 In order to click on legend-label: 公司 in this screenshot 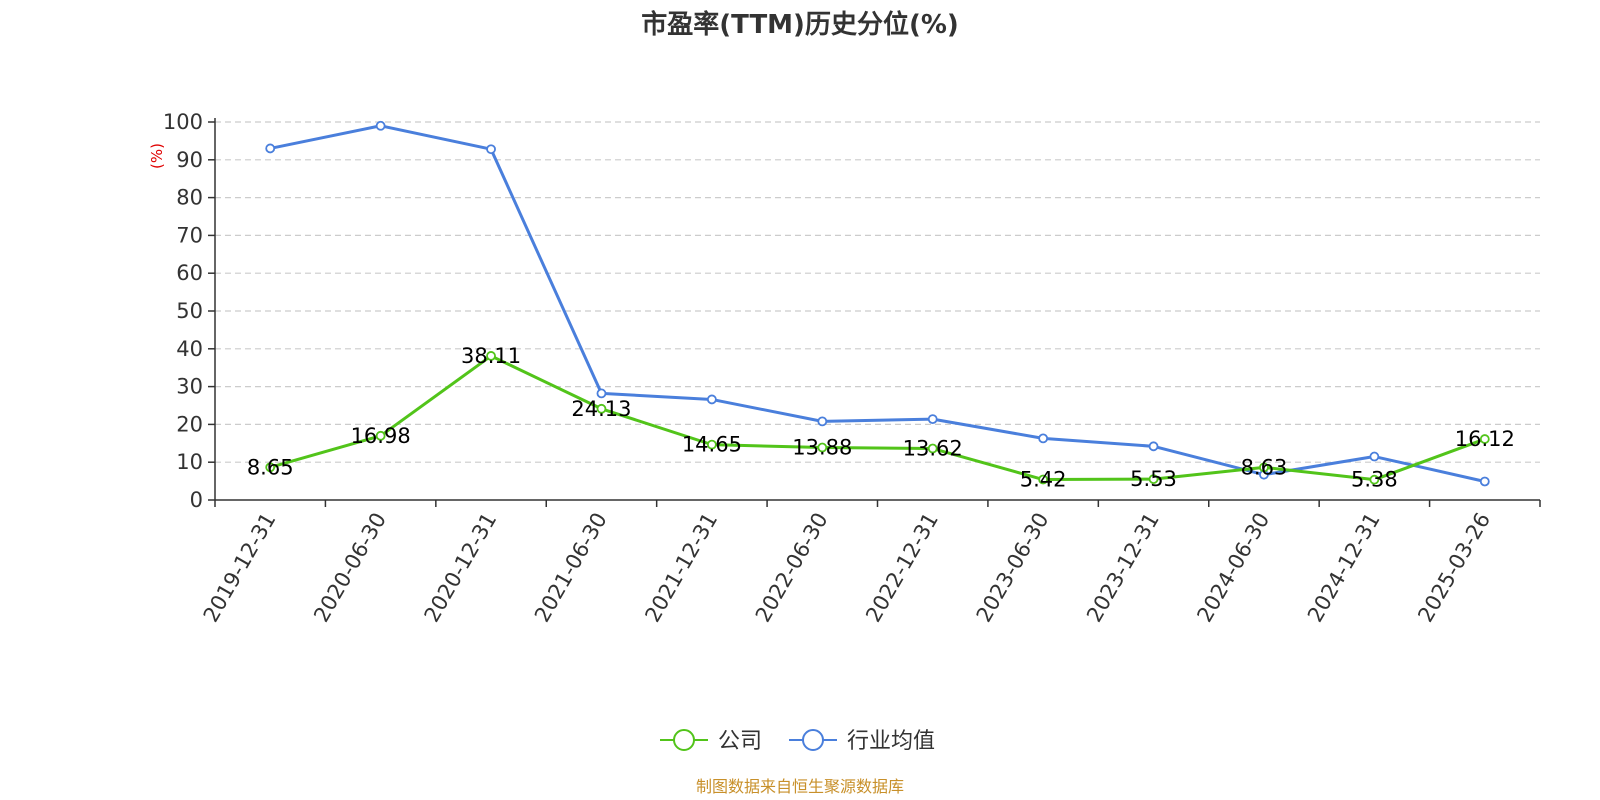, I will do `click(740, 741)`.